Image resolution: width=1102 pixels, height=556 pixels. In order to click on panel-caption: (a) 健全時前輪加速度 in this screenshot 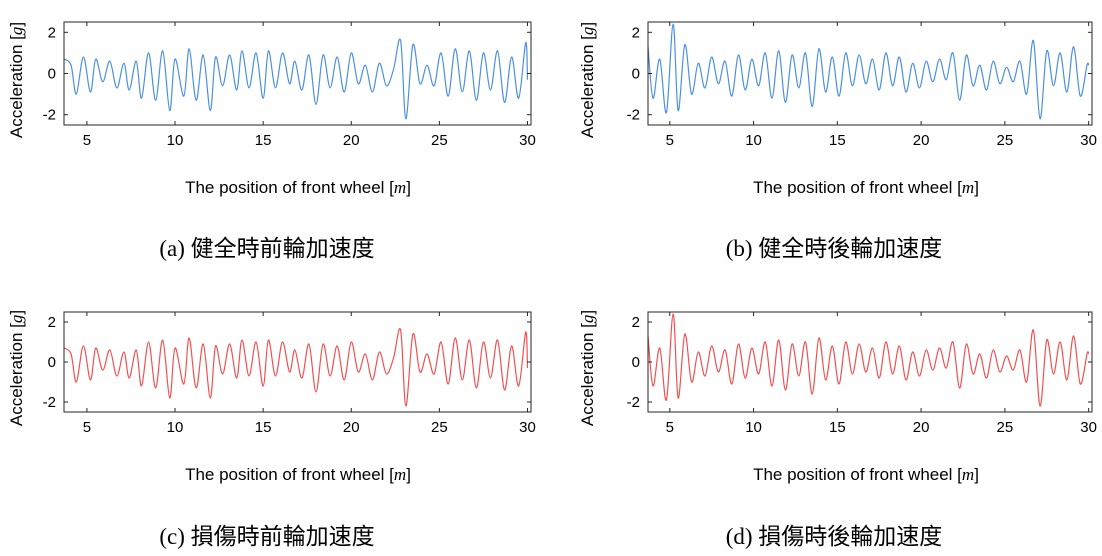, I will do `click(266, 248)`.